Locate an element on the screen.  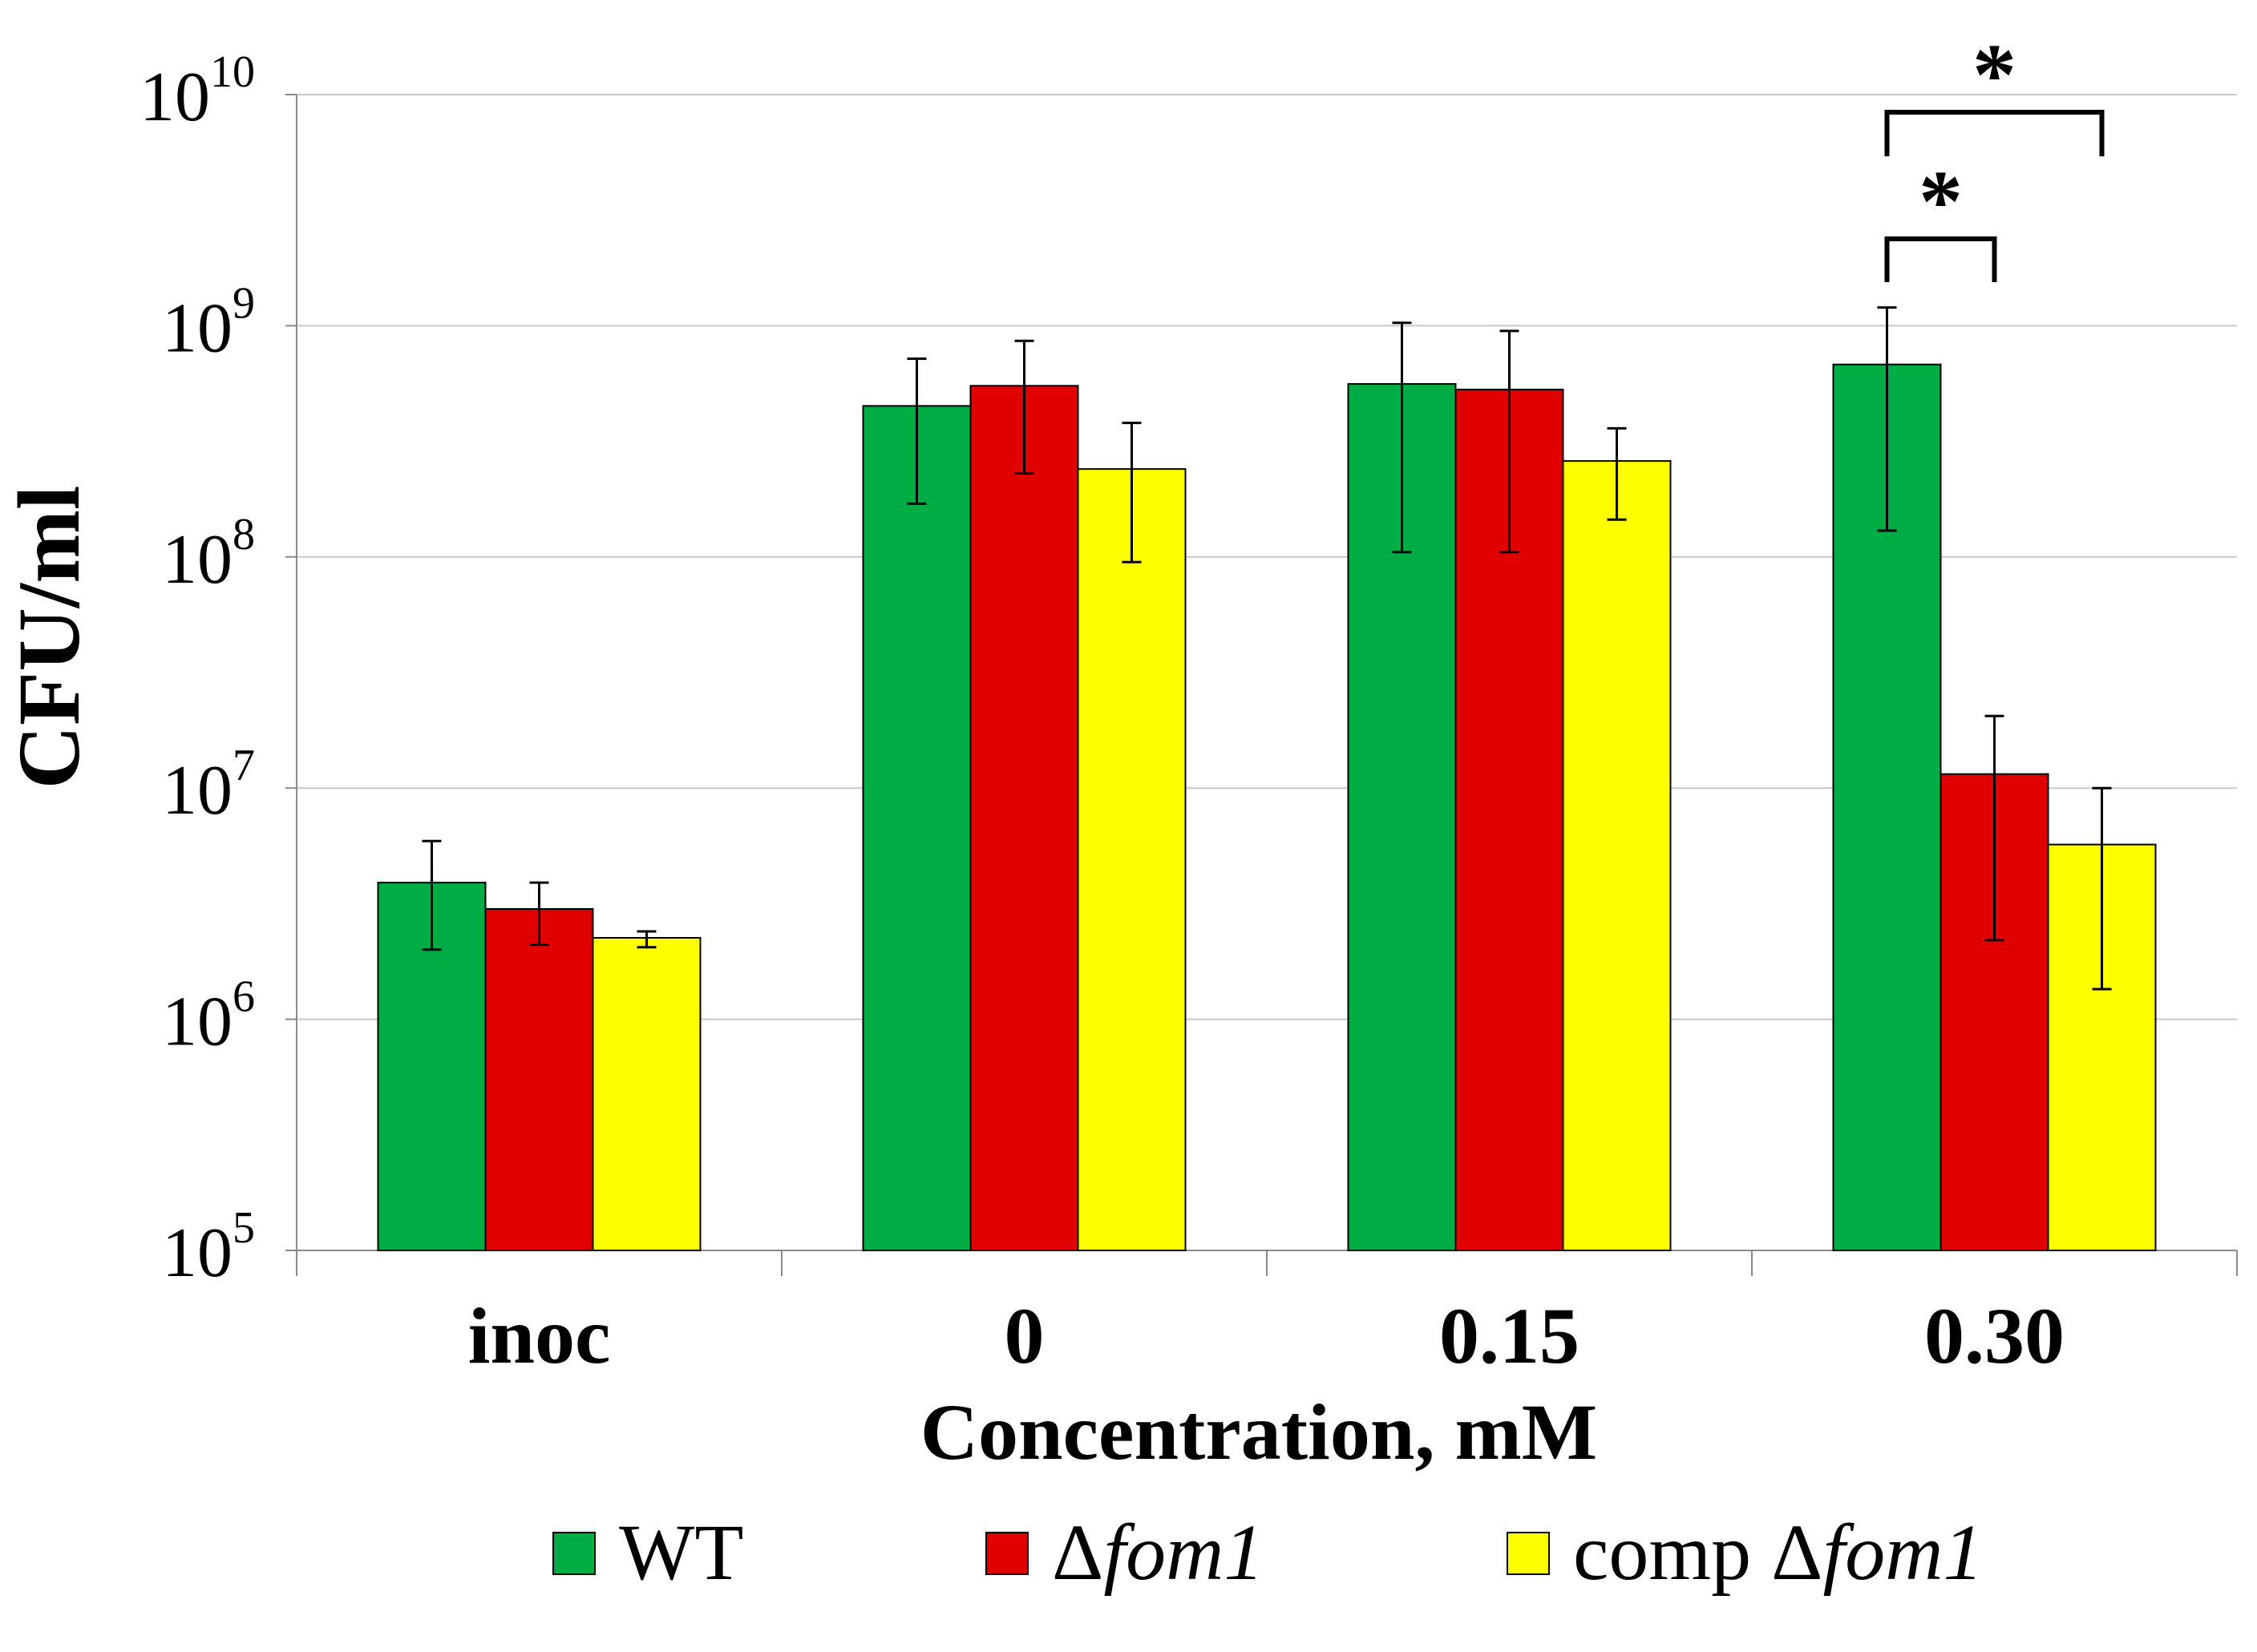
legend-label: comp Δfom1 is located at coordinates (1778, 1552).